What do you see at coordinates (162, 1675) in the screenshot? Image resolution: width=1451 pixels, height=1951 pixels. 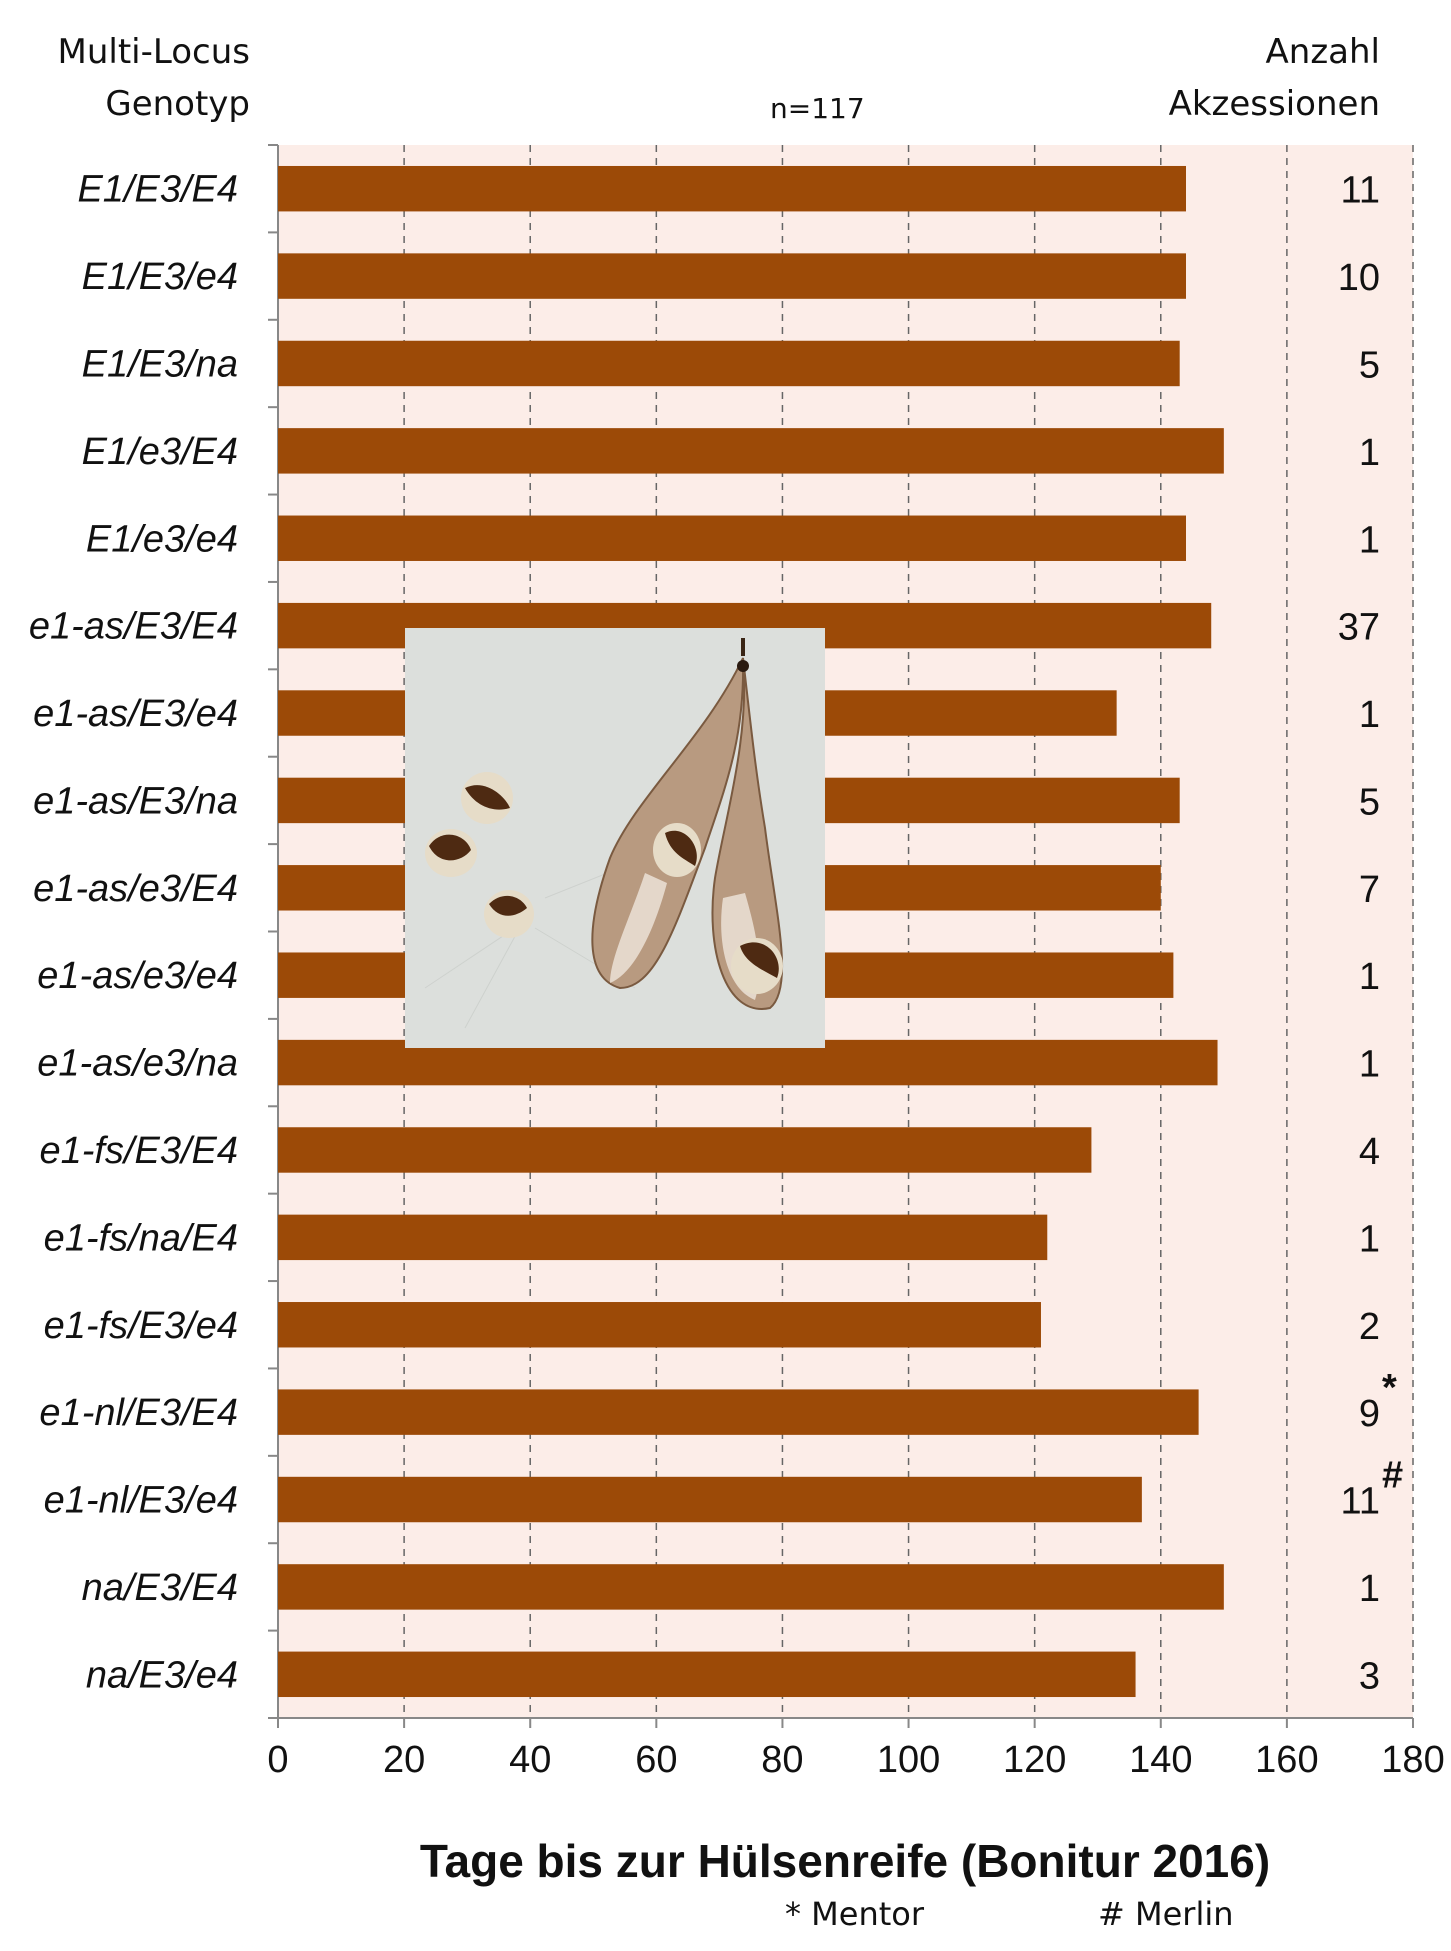 I see `category-label: na/E3/e4` at bounding box center [162, 1675].